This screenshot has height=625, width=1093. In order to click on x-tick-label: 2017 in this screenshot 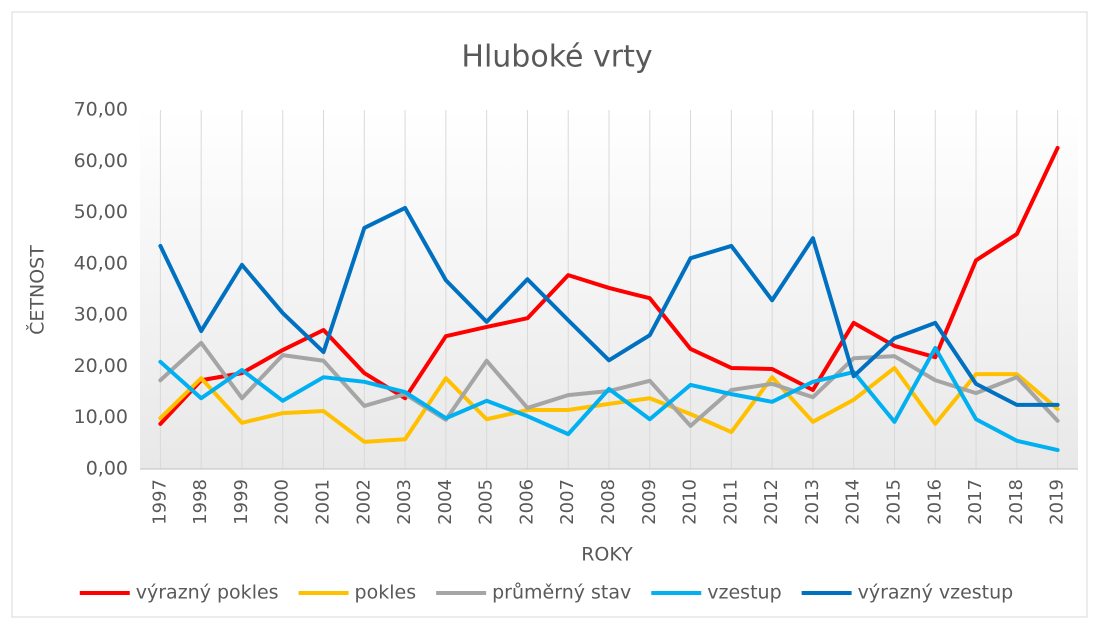, I will do `click(975, 502)`.